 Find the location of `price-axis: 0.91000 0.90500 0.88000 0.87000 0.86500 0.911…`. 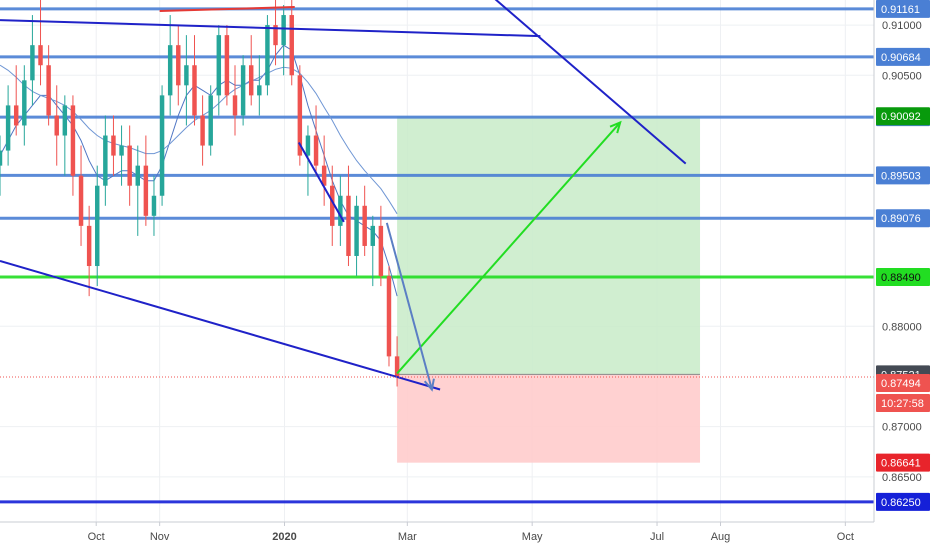

price-axis: 0.91000 0.90500 0.88000 0.87000 0.86500 0.911… is located at coordinates (902, 275).